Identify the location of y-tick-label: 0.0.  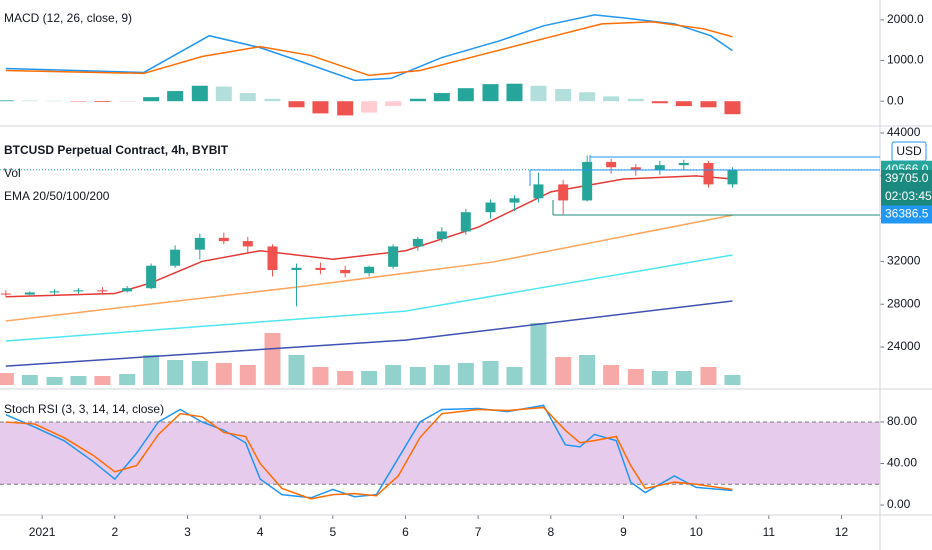
(895, 100).